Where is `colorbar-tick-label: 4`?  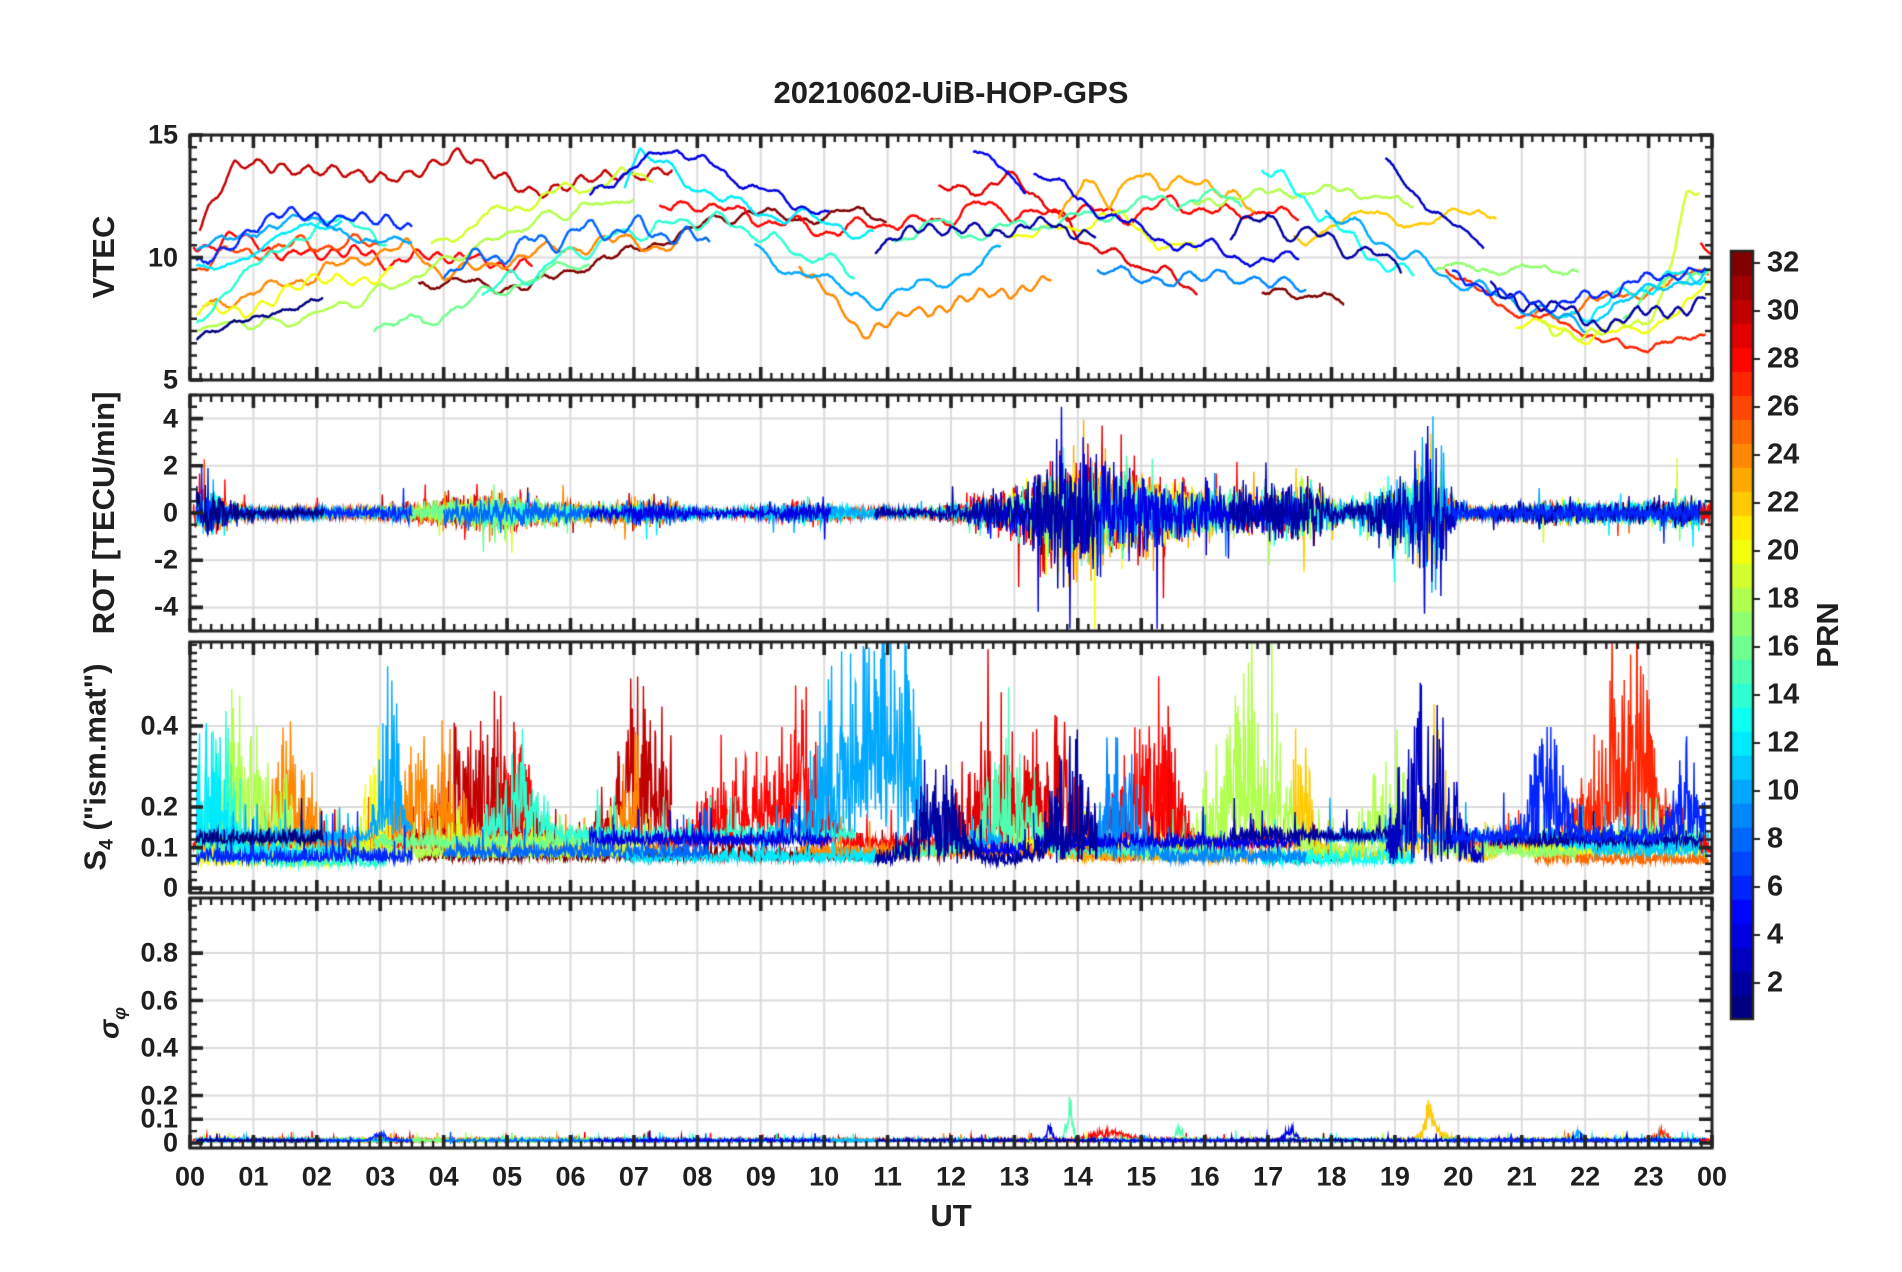
colorbar-tick-label: 4 is located at coordinates (1775, 934).